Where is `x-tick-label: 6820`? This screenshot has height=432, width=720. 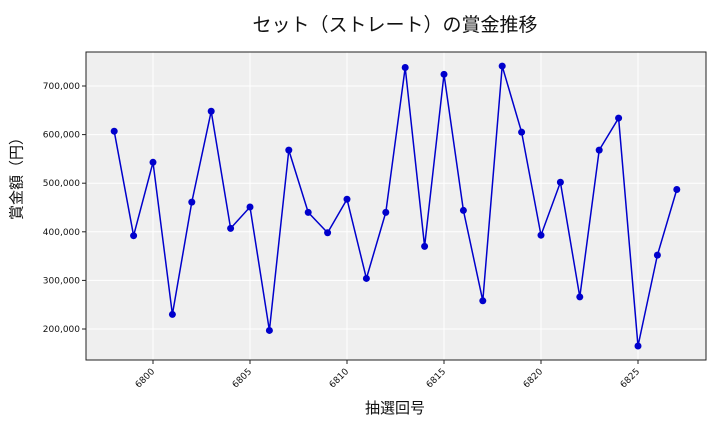 x-tick-label: 6820 is located at coordinates (533, 378).